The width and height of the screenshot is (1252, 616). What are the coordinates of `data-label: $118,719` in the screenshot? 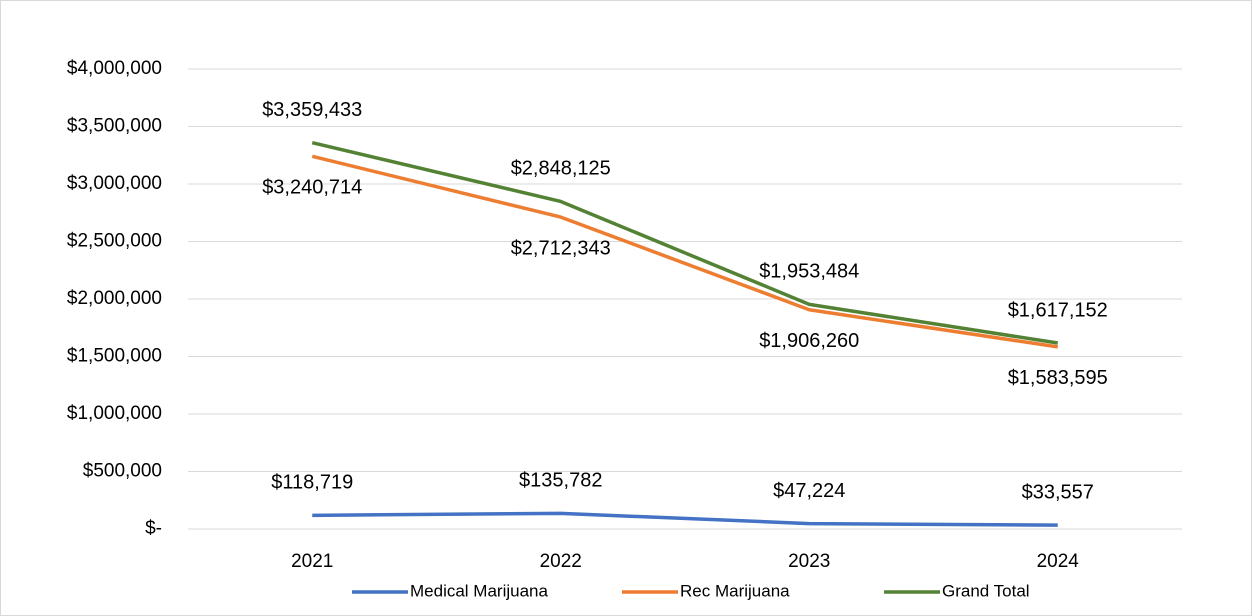 It's located at (312, 483).